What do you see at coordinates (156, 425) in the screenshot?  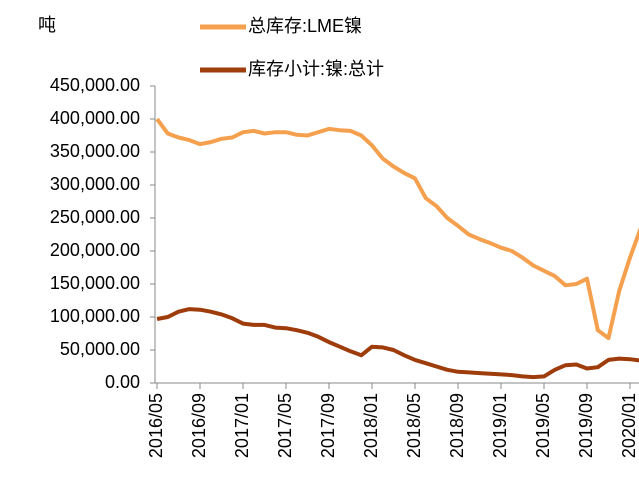 I see `x-tick-label: 2016/05` at bounding box center [156, 425].